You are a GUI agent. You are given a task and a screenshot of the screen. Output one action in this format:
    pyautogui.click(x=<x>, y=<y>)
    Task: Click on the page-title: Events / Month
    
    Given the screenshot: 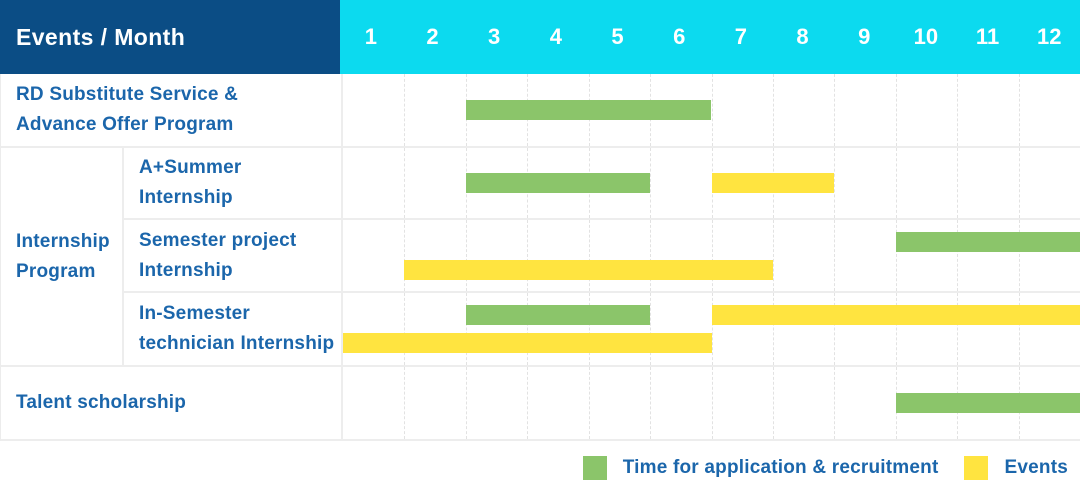 What is the action you would take?
    pyautogui.click(x=170, y=37)
    